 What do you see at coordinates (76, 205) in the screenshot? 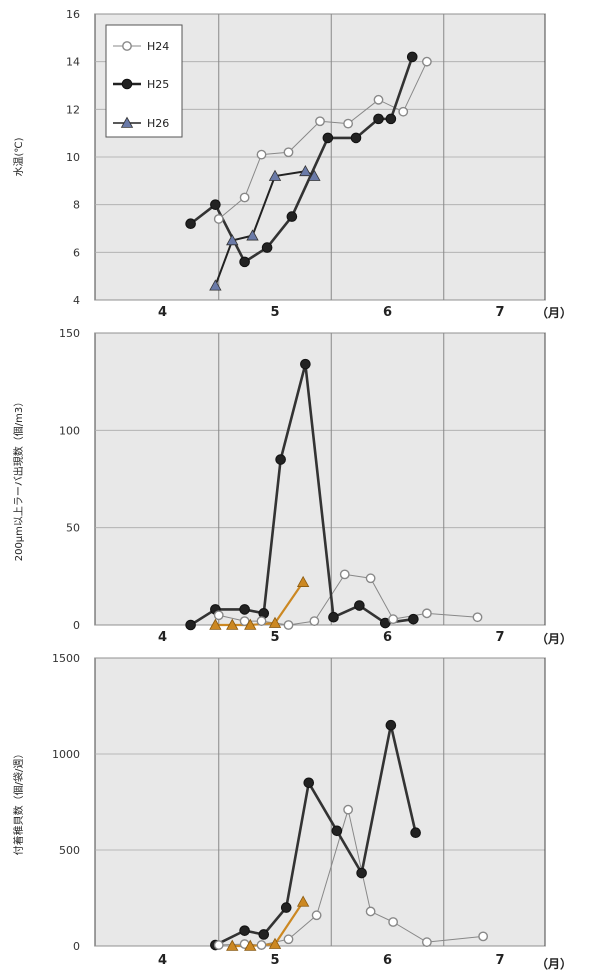
I see `y-tick-label: 8` at bounding box center [76, 205].